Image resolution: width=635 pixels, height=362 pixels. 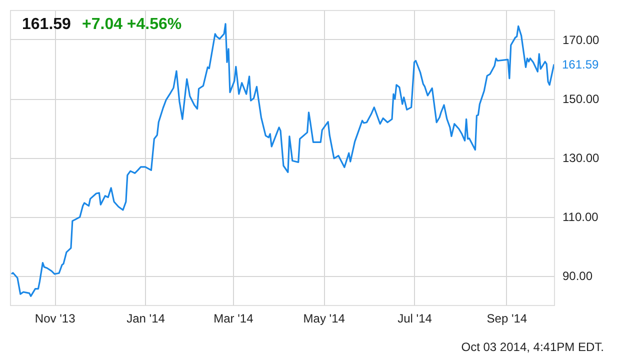 What do you see at coordinates (581, 99) in the screenshot?
I see `y-tick-label: 150.00` at bounding box center [581, 99].